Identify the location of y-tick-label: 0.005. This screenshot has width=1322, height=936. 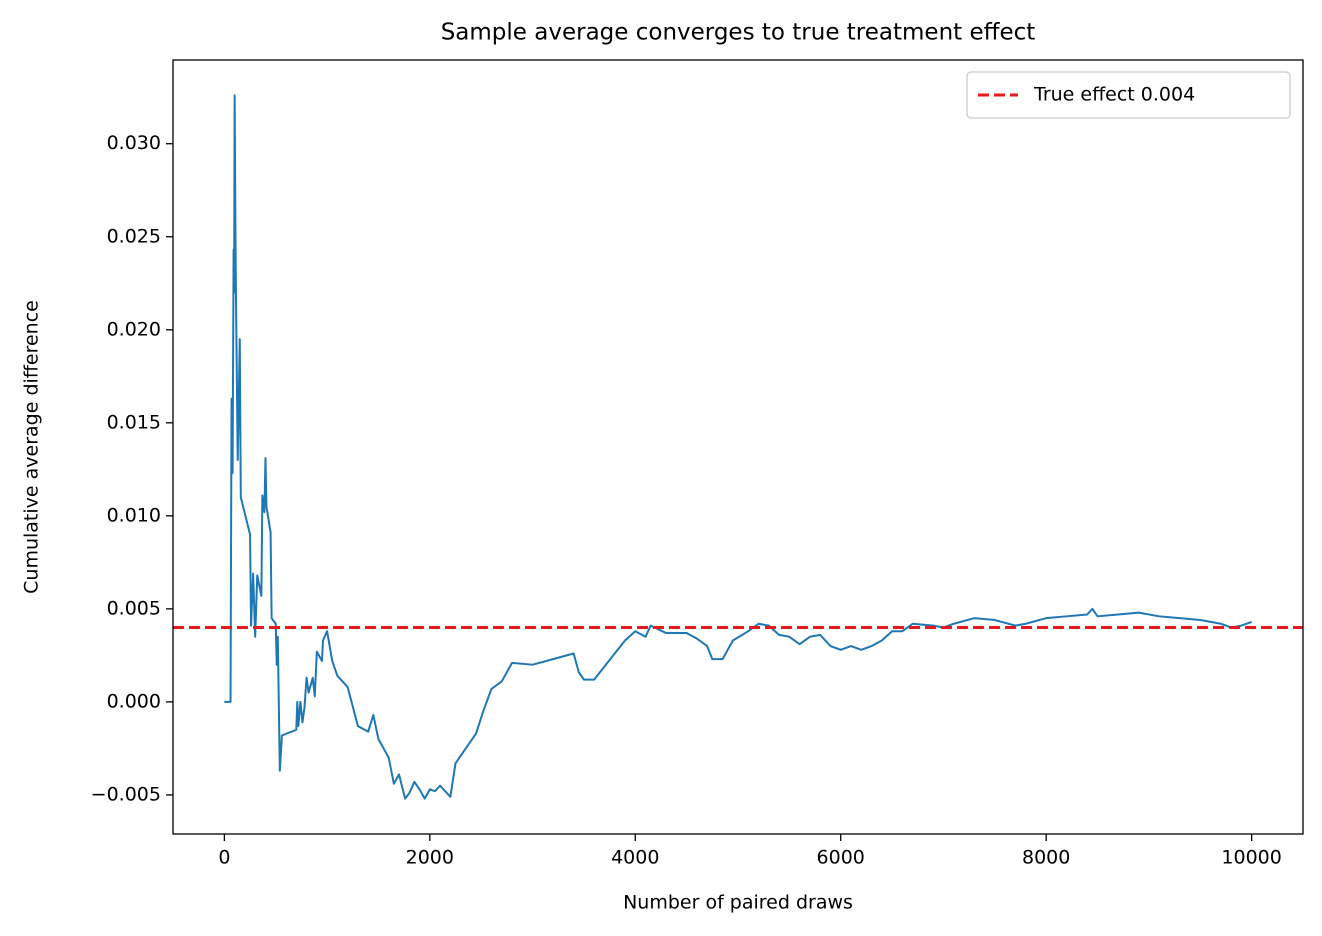
(134, 608).